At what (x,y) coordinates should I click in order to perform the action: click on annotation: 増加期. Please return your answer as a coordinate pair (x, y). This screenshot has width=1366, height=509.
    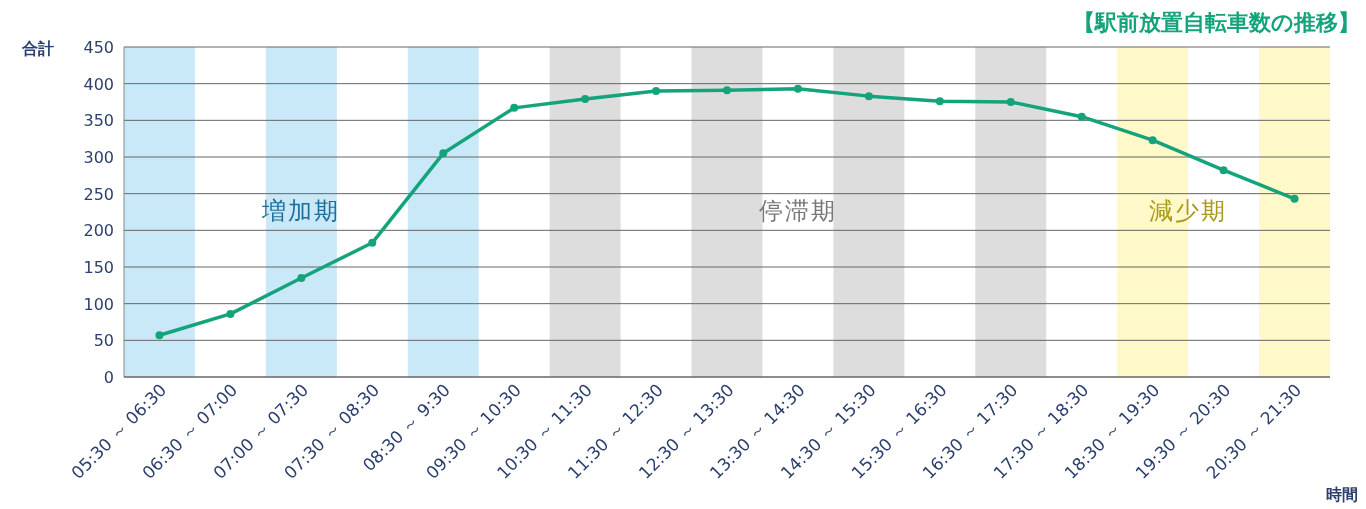
    Looking at the image, I should click on (301, 210).